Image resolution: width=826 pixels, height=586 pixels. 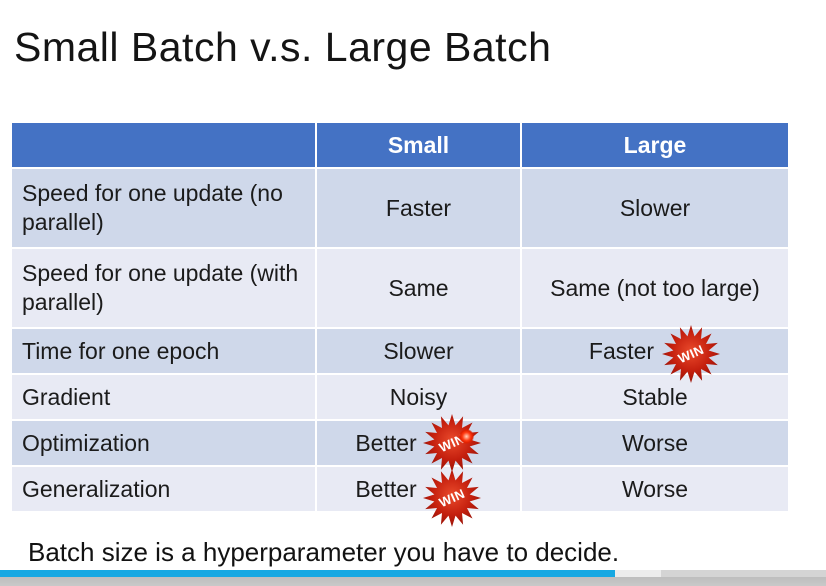 I want to click on large-value-cell: Faster WIN, so click(x=655, y=354).